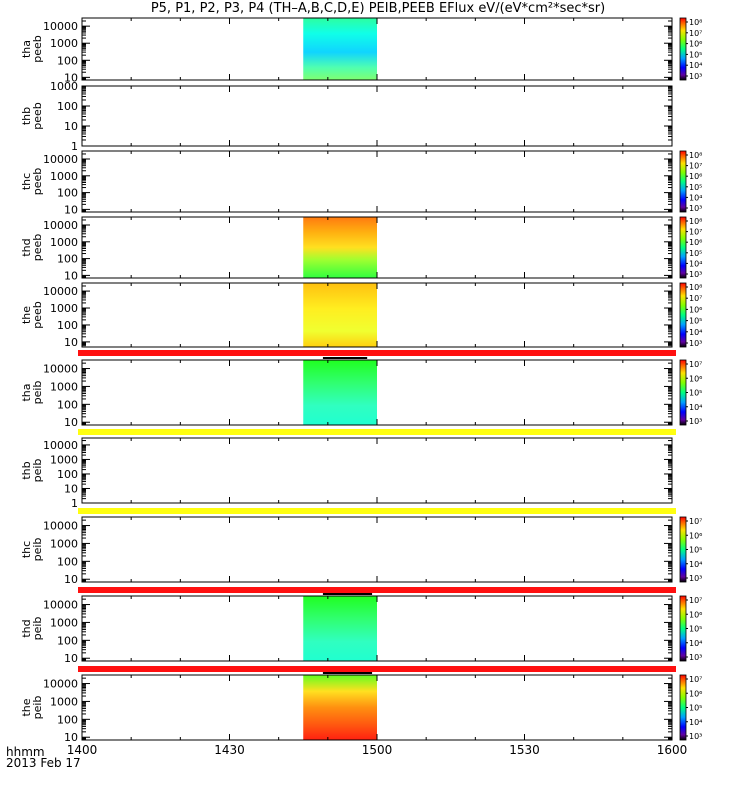 The width and height of the screenshot is (750, 800). I want to click on panel-thd-peib: 10000 1000 100 10 thdpeib 10⁷ 10⁶ 10⁵ 10⁴ 10³, so click(361, 626).